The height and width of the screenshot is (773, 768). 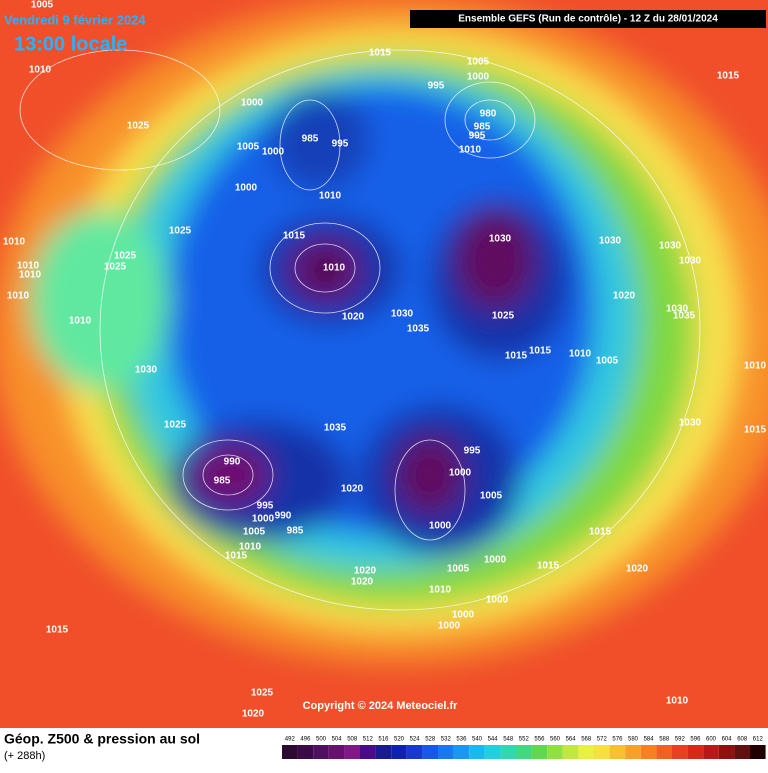 What do you see at coordinates (290, 740) in the screenshot?
I see `legend-level: 492` at bounding box center [290, 740].